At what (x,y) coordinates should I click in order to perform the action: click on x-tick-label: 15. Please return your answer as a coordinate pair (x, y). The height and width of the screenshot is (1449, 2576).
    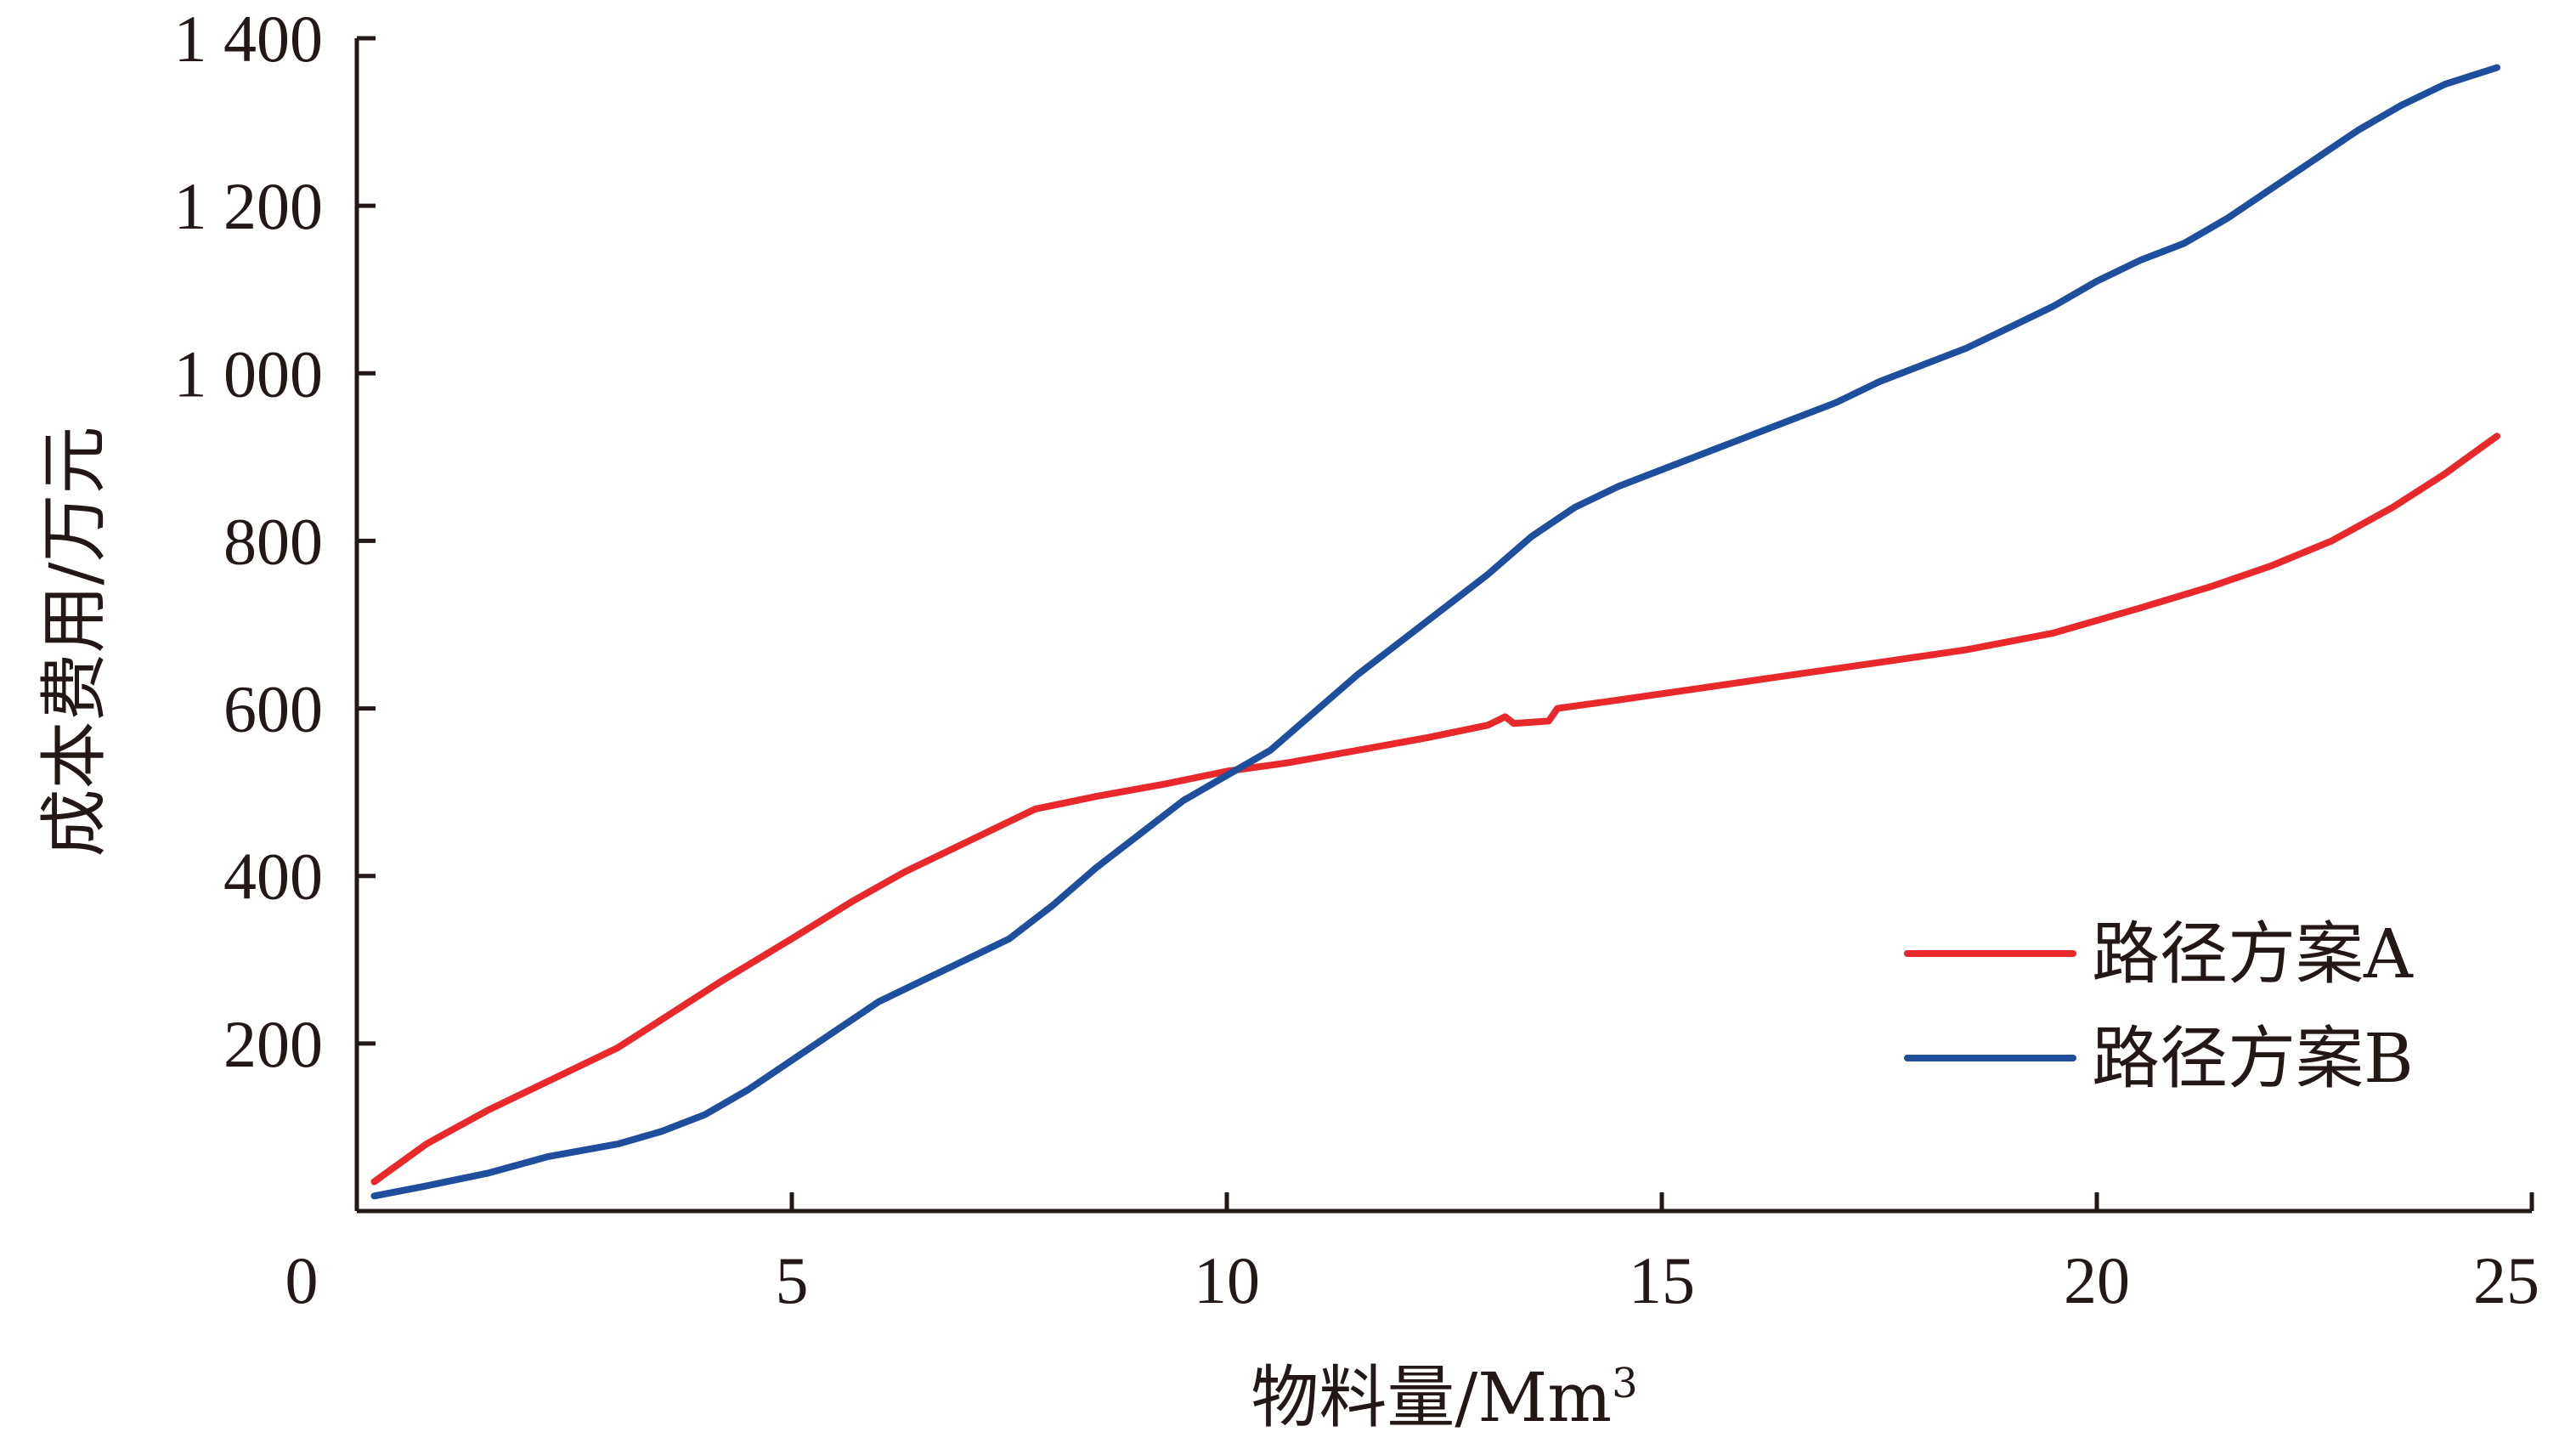
    Looking at the image, I should click on (1662, 1280).